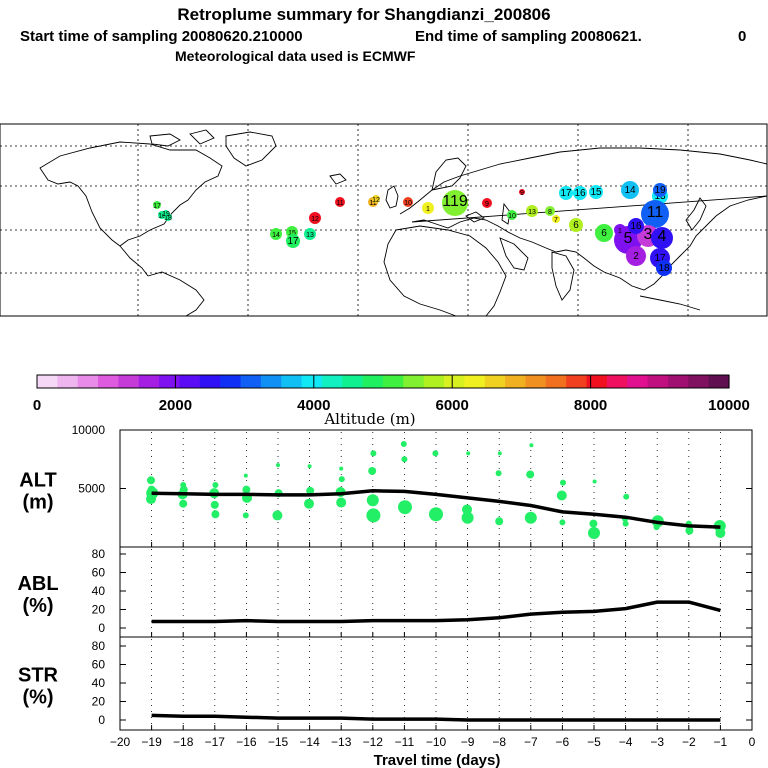 The width and height of the screenshot is (768, 768). I want to click on coastline-central-america, so click(134, 261).